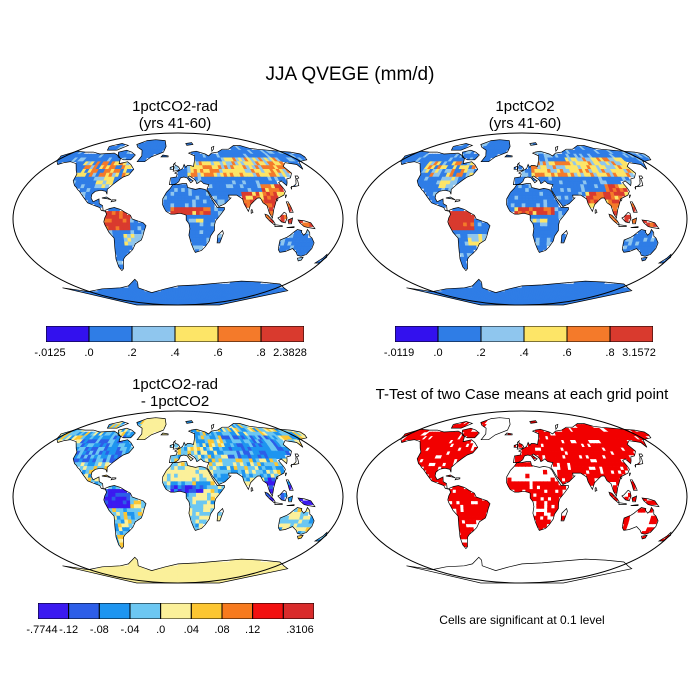  Describe the element at coordinates (300, 630) in the screenshot. I see `colorbar-c-label-8: .3106` at that location.